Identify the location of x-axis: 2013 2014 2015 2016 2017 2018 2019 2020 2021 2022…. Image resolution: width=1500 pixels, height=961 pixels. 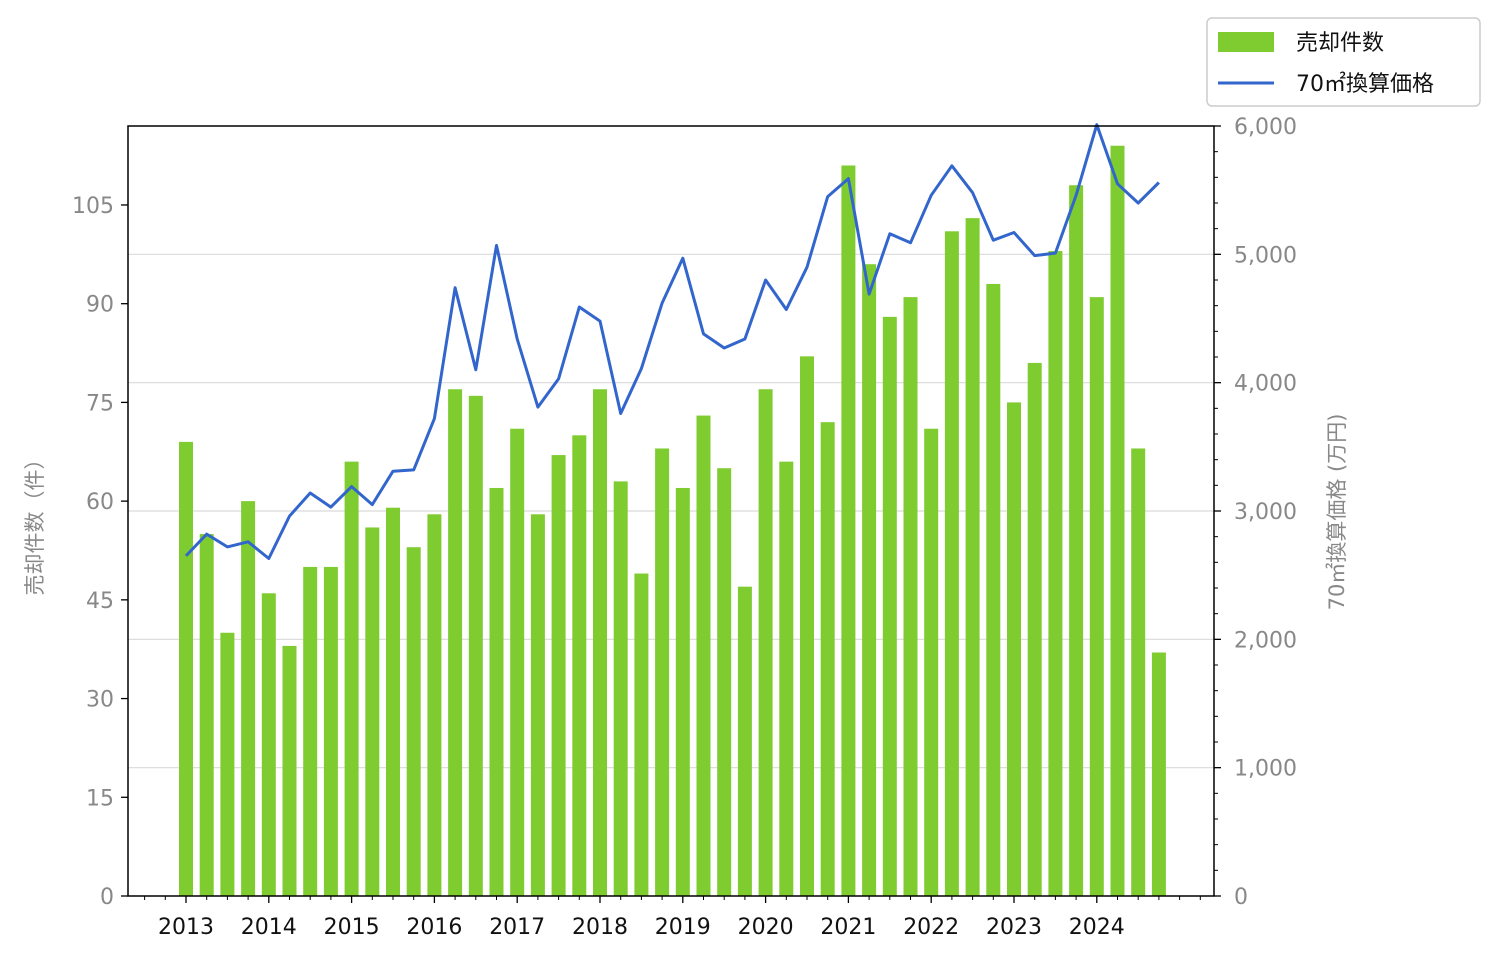
(672, 918).